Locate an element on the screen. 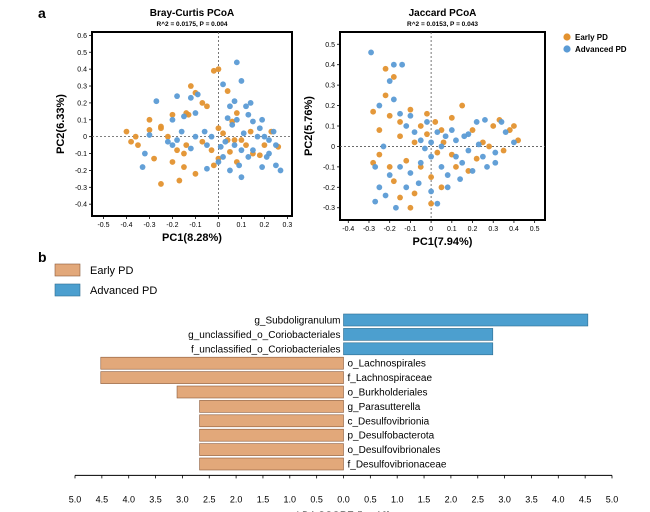  x-tick-label: 3.0 is located at coordinates (182, 499).